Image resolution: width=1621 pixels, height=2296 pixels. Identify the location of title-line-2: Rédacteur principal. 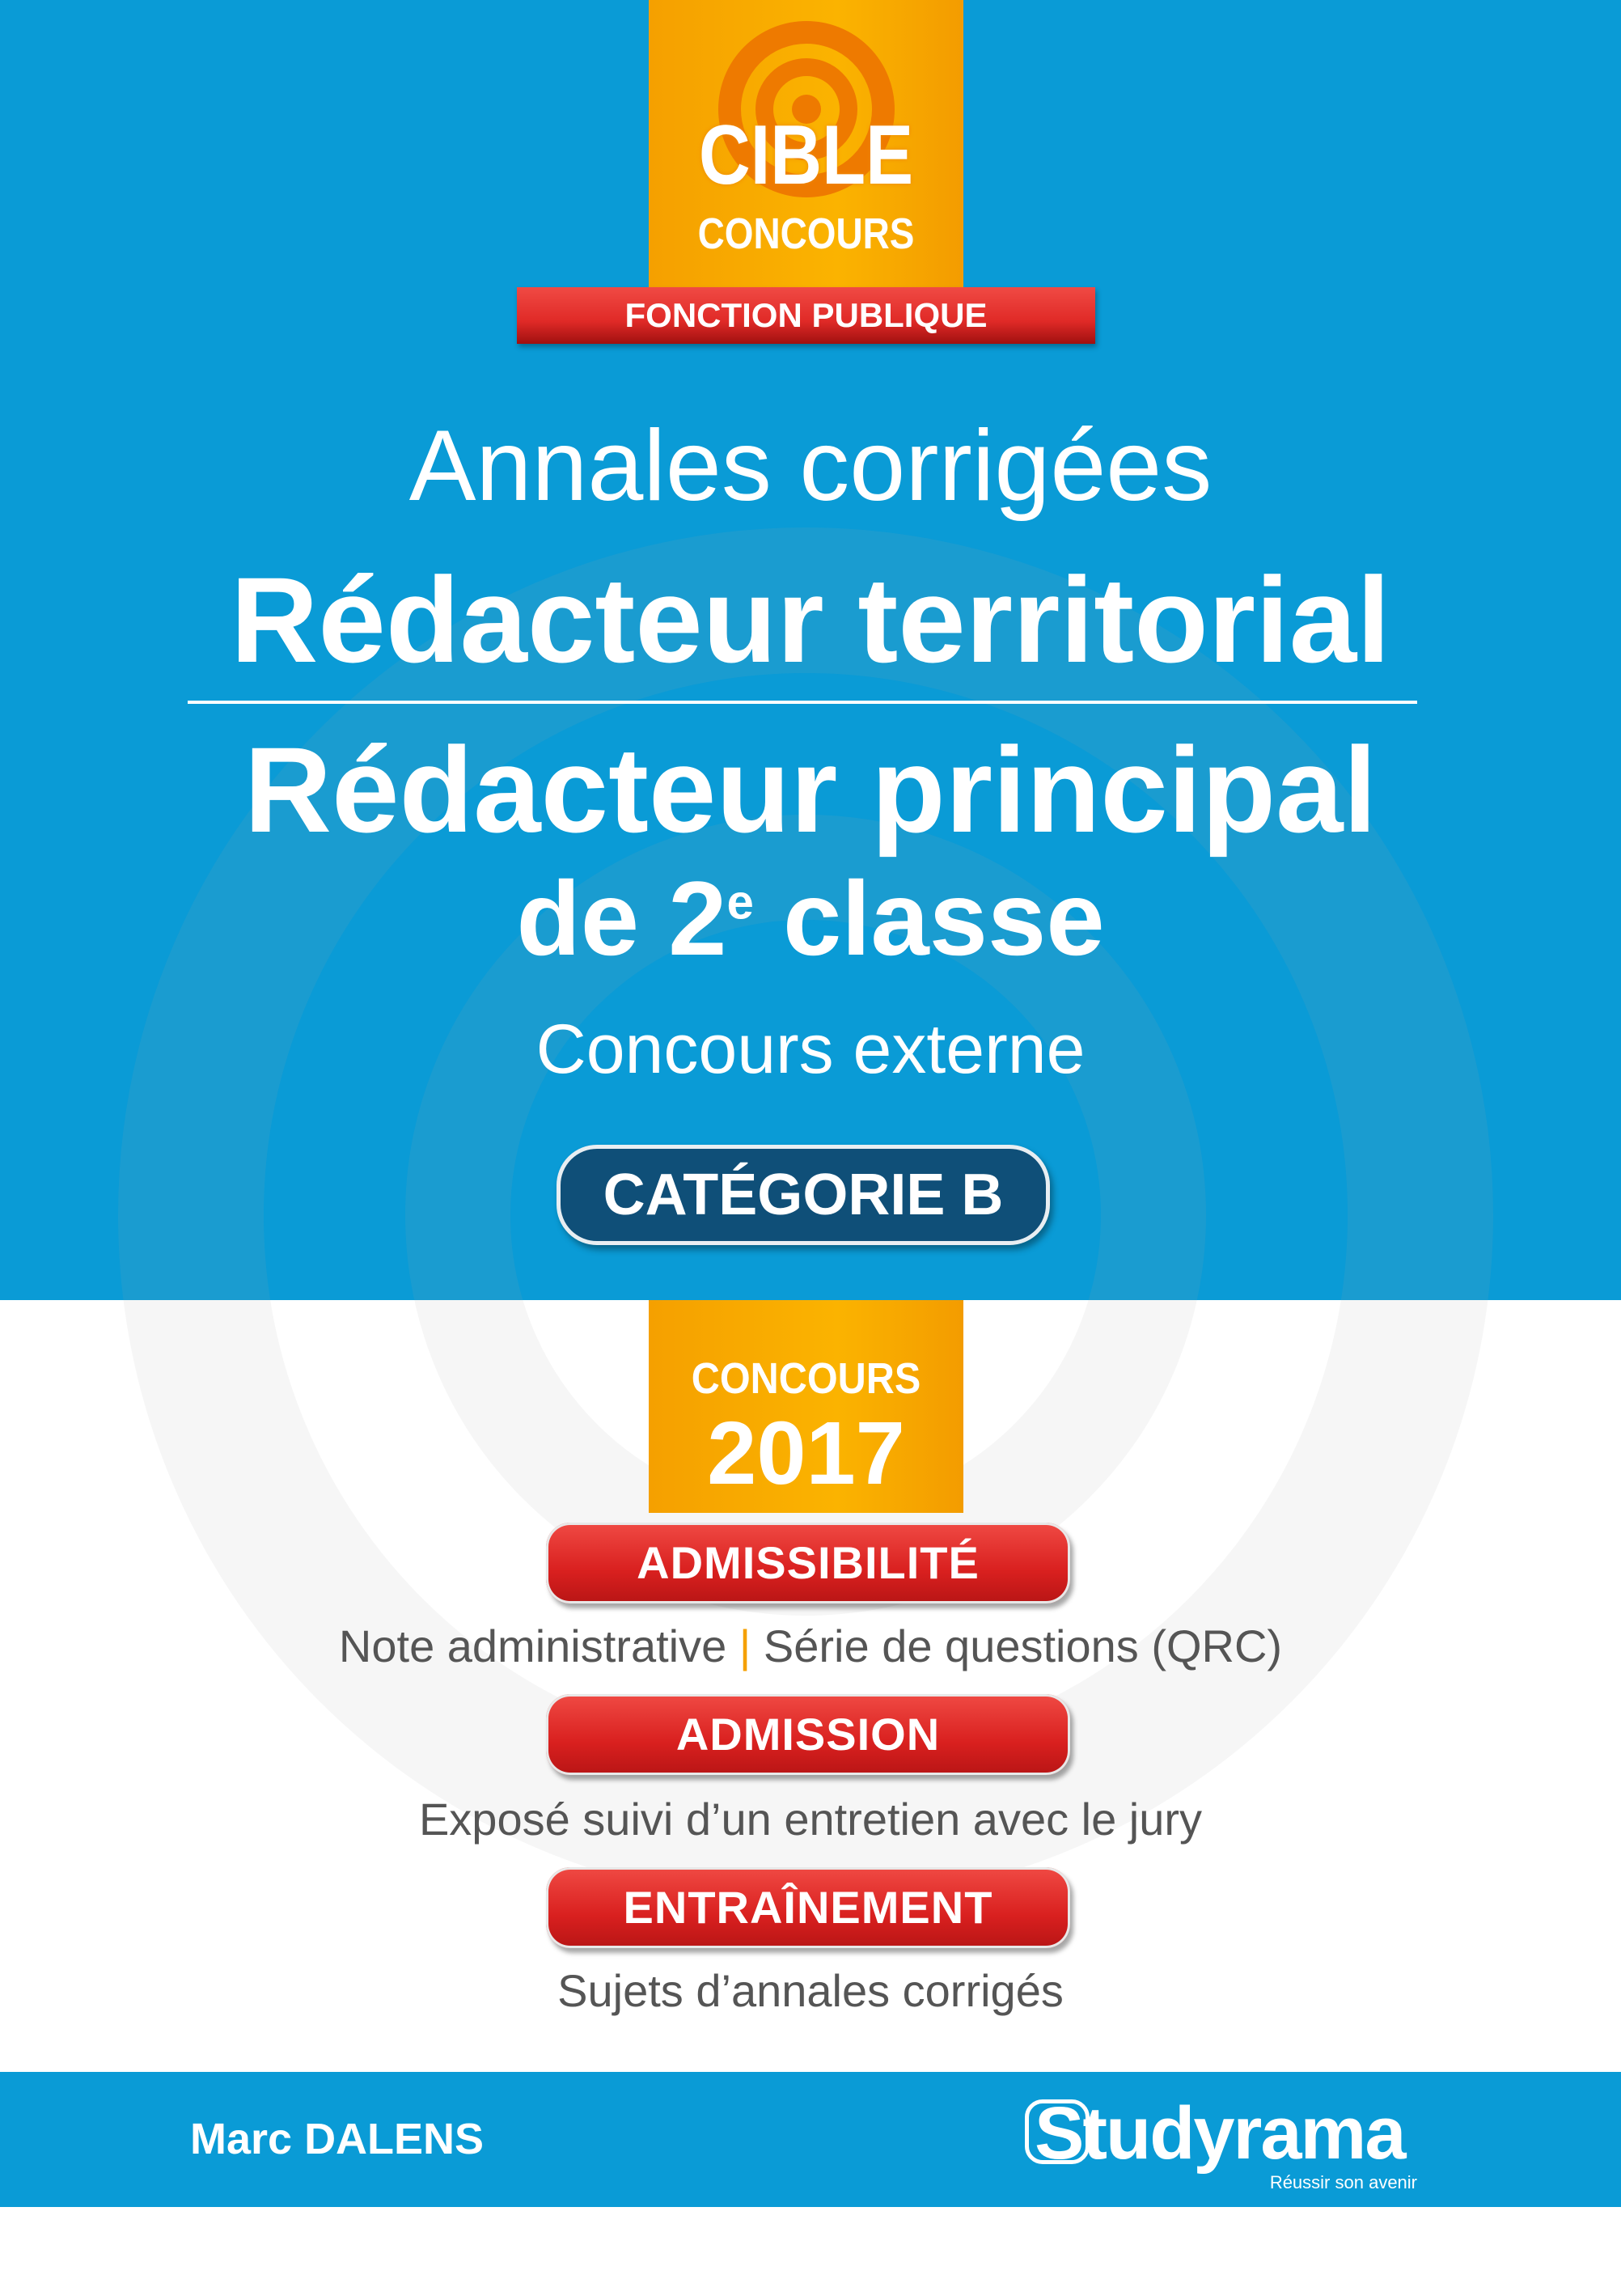
(811, 790).